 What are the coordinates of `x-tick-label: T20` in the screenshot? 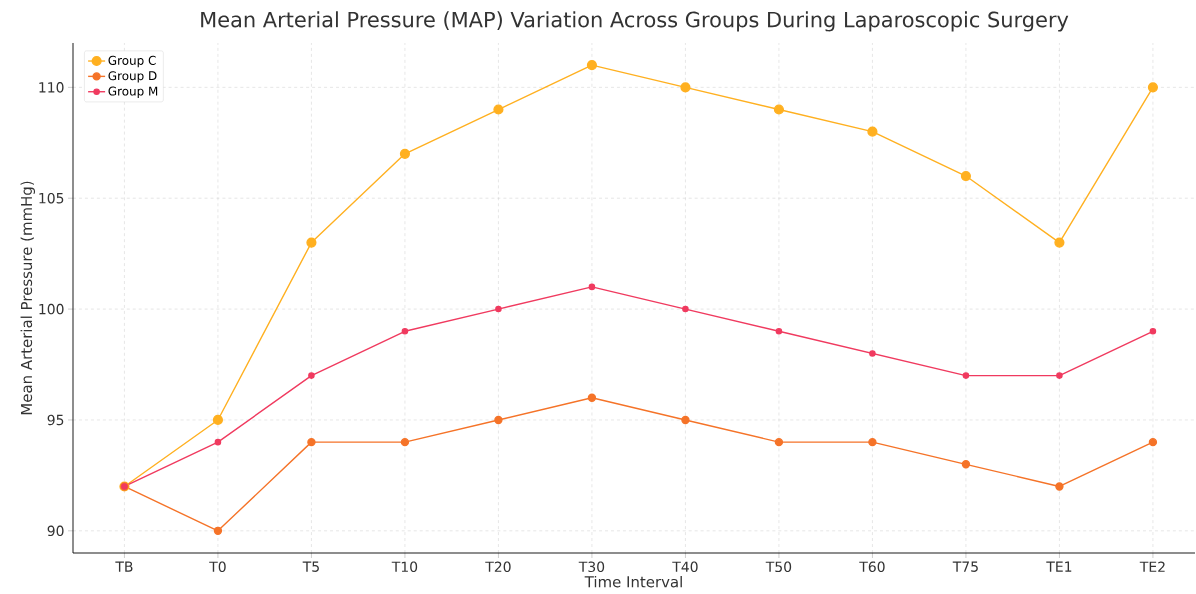 It's located at (498, 567).